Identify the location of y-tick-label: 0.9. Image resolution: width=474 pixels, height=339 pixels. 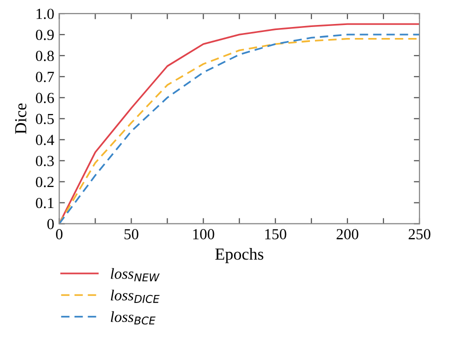
(45, 35).